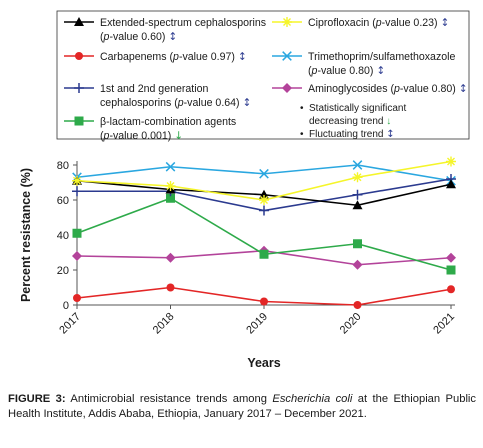 This screenshot has width=483, height=448. Describe the element at coordinates (173, 57) in the screenshot. I see `legend-carb-label: Carbapenems (p-value 0.97) ↕` at that location.